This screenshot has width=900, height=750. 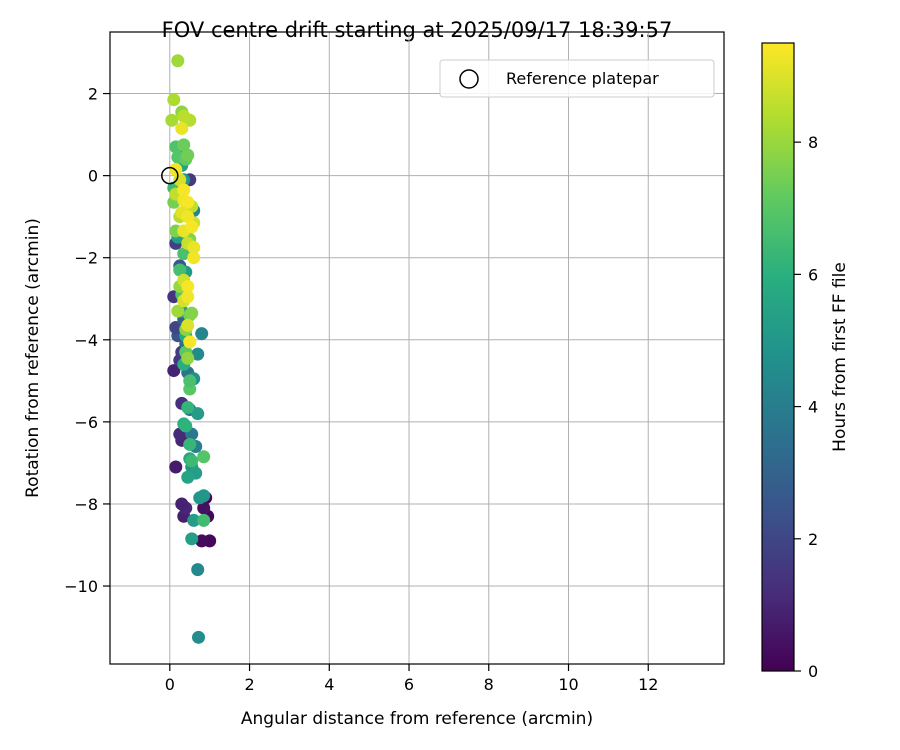 I want to click on colorbar-tick-label: 0, so click(x=813, y=671).